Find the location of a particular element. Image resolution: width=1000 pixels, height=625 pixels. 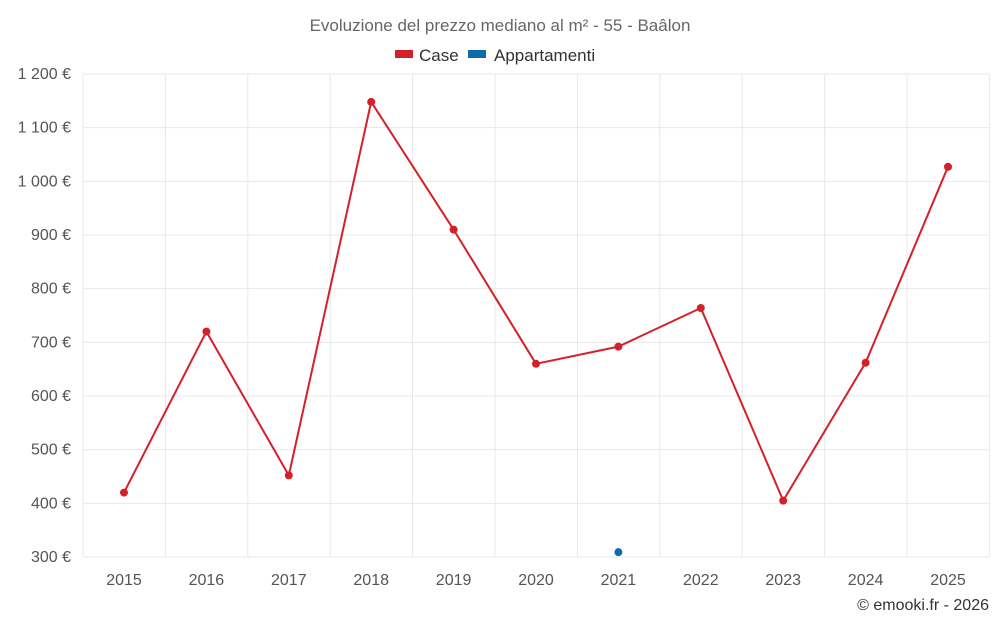

legend-label-case: Case is located at coordinates (439, 55).